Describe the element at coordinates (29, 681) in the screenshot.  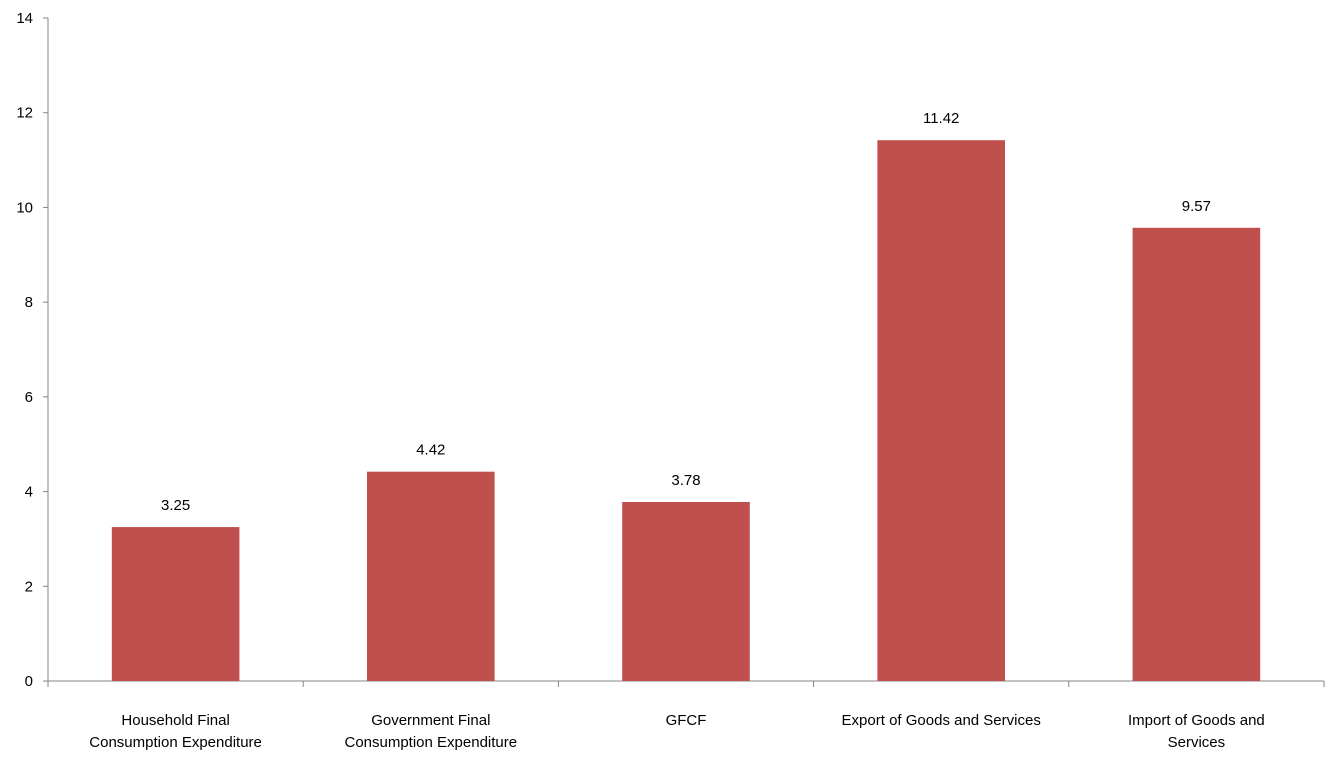
I see `y-tick-label: 0` at that location.